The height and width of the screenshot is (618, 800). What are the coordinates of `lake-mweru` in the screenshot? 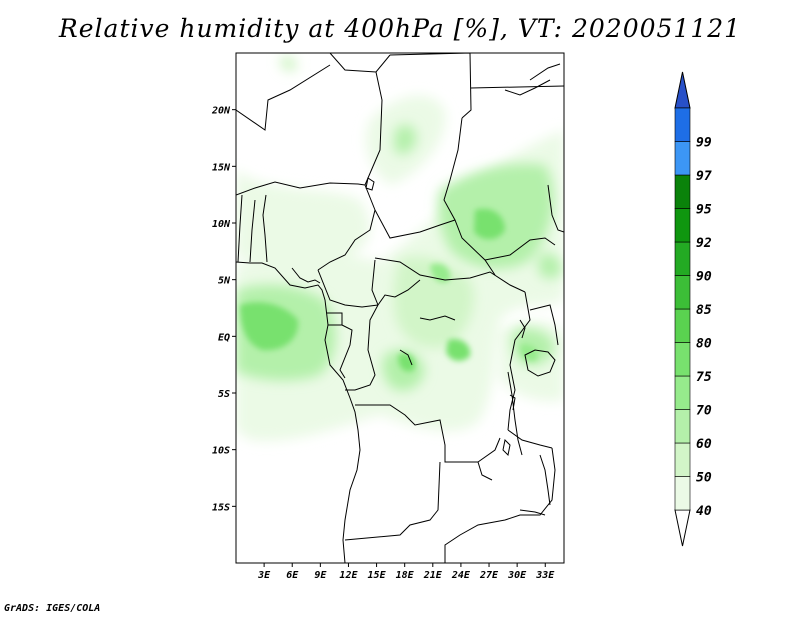 It's located at (506, 447).